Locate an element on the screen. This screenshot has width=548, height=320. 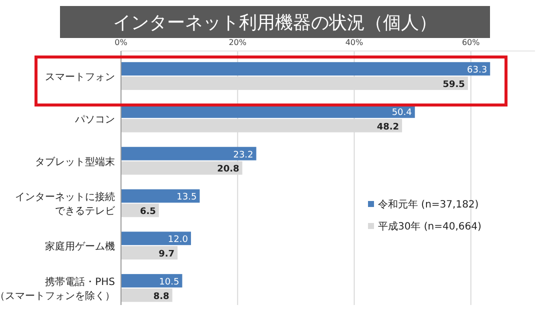
y-tick-label: 家庭用ゲーム機 is located at coordinates (80, 246).